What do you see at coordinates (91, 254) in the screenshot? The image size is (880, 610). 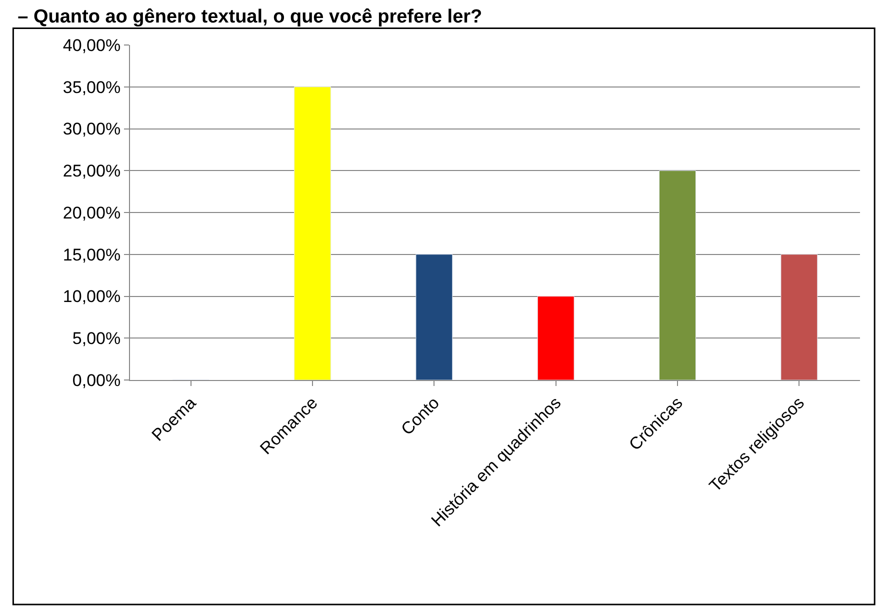 I see `y-tick-label: 15,00%` at bounding box center [91, 254].